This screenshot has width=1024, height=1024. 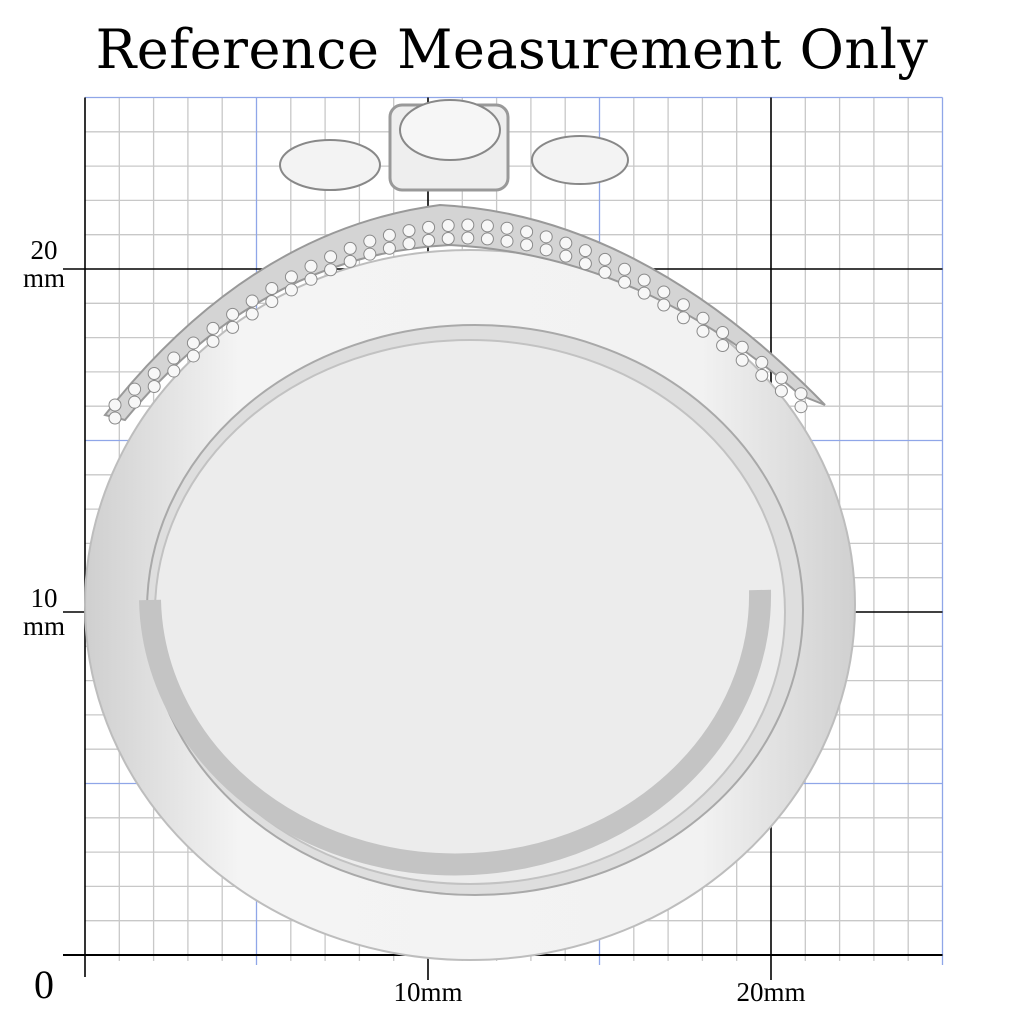 I want to click on x-label-20mm: 20mm, so click(x=771, y=992).